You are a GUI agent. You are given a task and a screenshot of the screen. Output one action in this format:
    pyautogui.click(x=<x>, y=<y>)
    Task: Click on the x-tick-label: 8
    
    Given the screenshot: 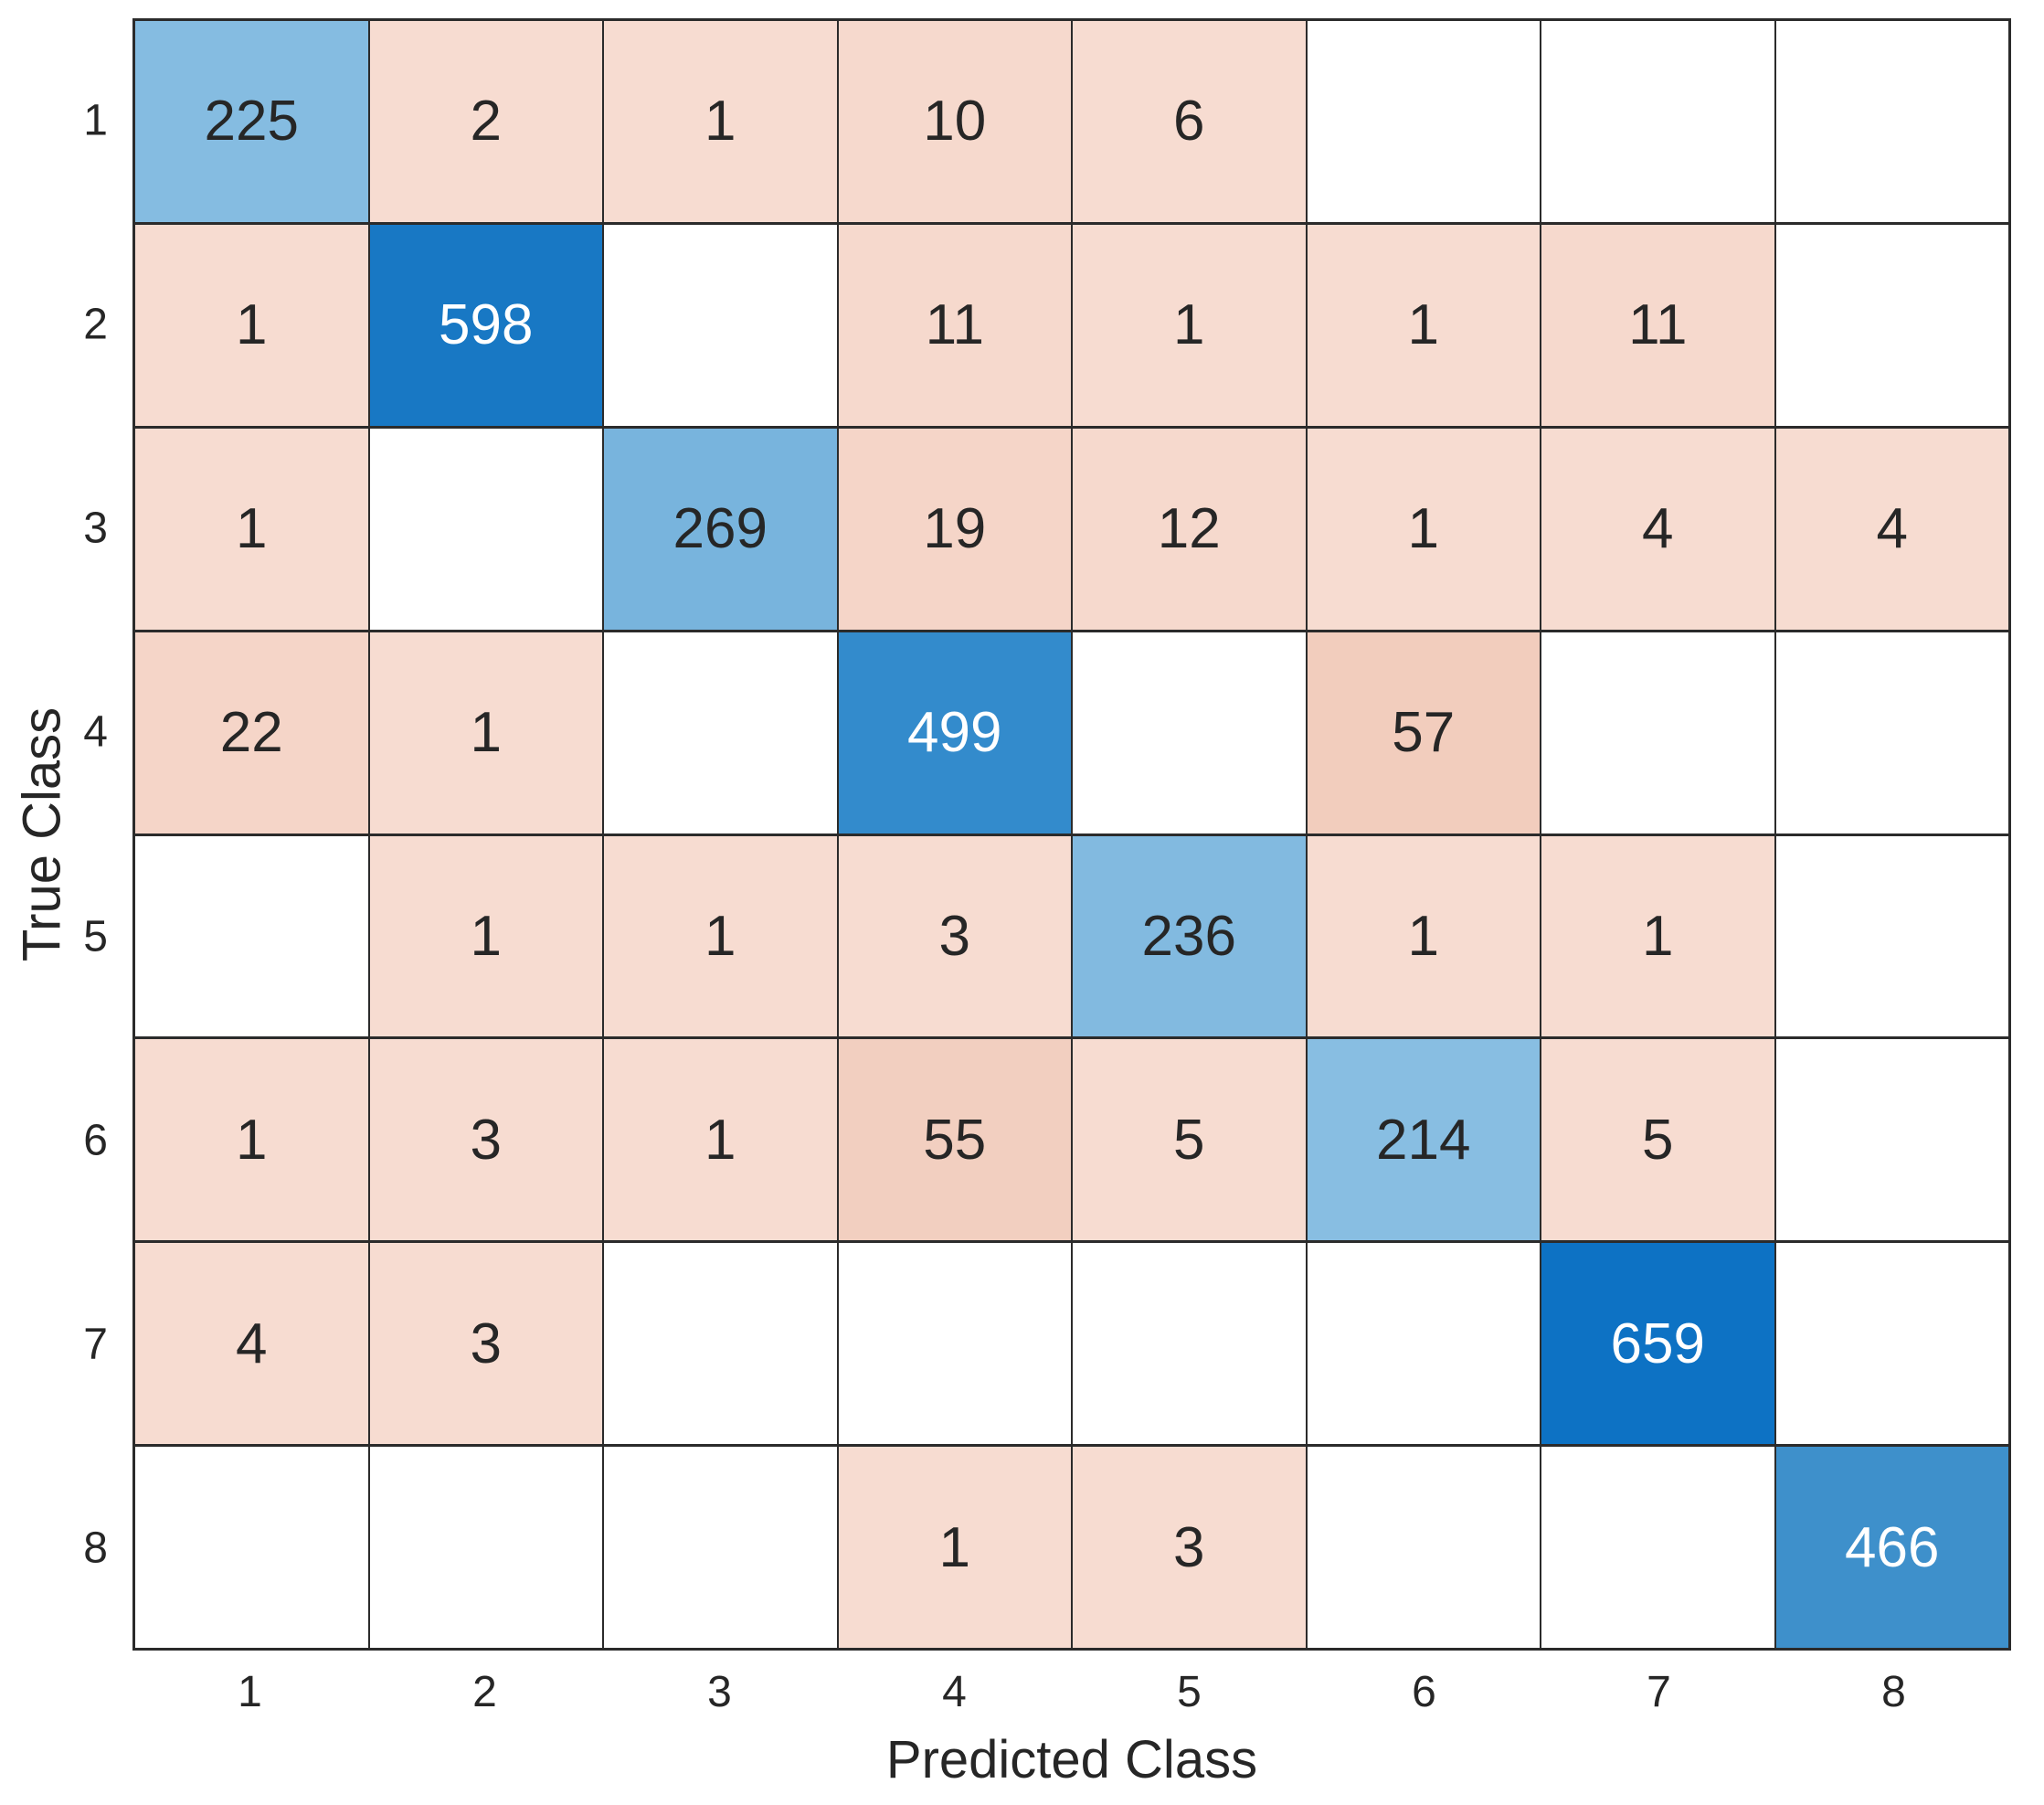 What is the action you would take?
    pyautogui.click(x=1893, y=1692)
    